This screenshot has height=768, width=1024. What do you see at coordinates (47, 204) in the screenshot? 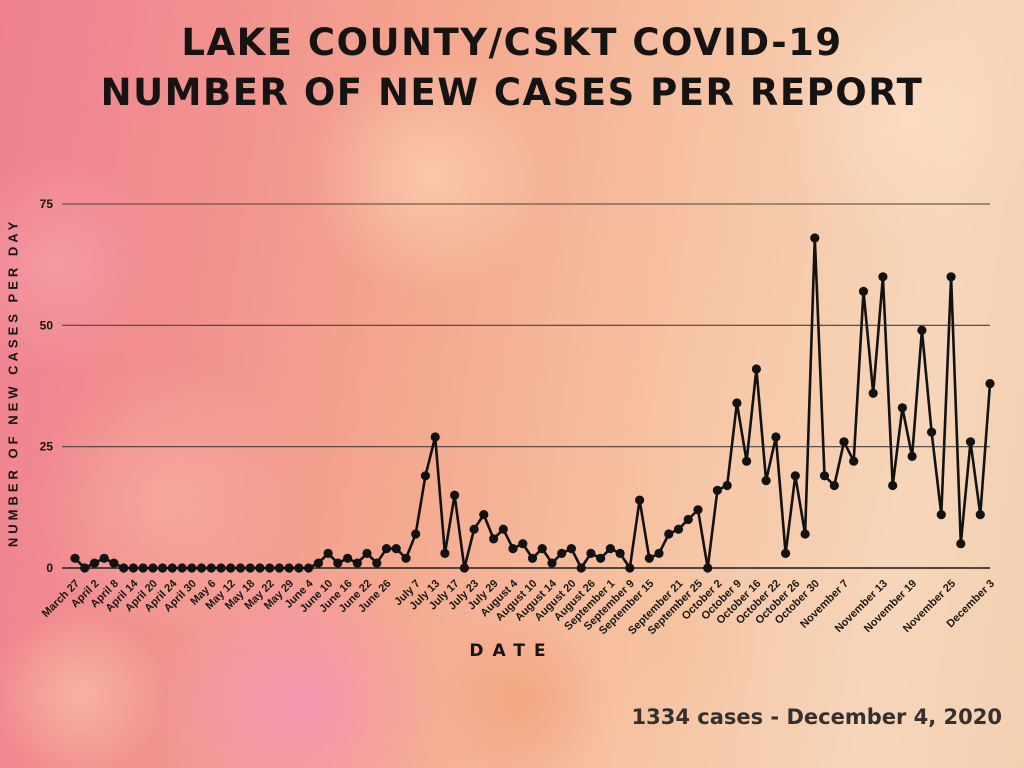
I see `y-tick-label: 75` at bounding box center [47, 204].